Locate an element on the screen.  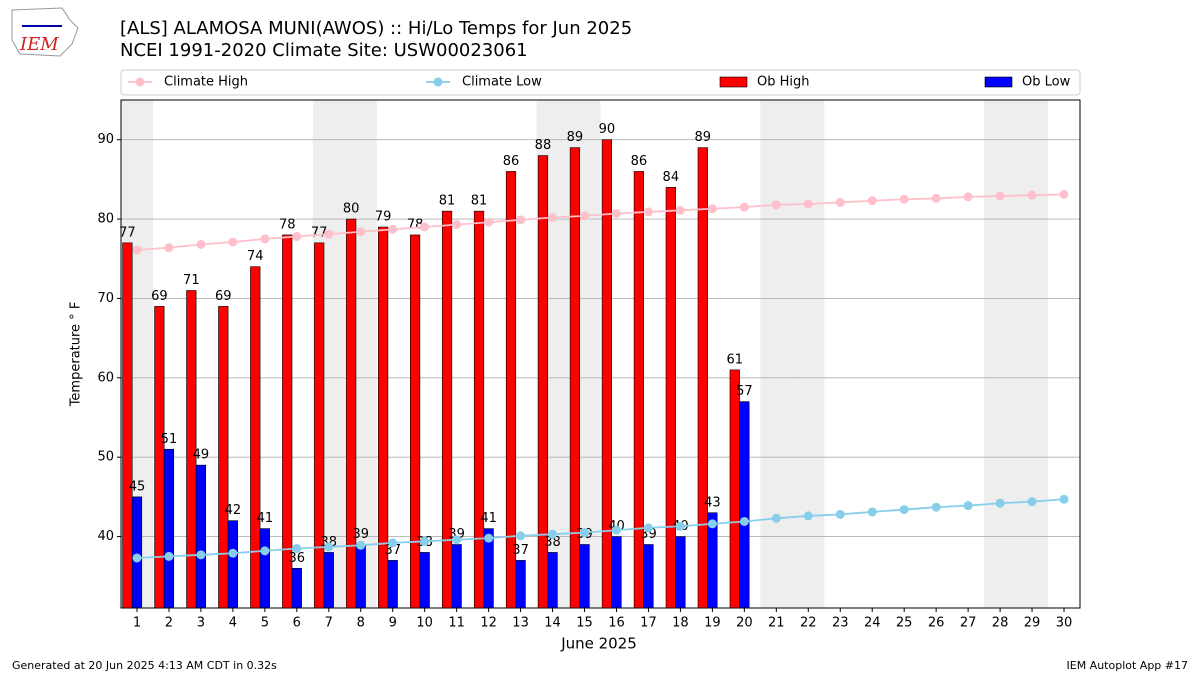
x-tick-label: 14 is located at coordinates (552, 623).